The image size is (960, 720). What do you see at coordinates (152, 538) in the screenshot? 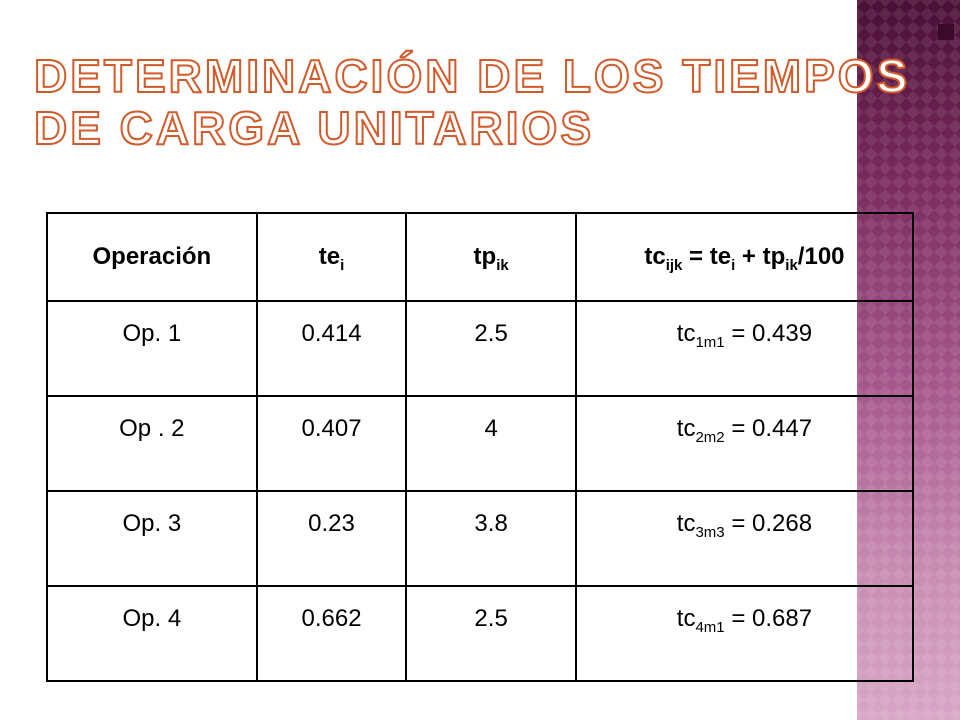
I see `cell-operation: Op. 3` at bounding box center [152, 538].